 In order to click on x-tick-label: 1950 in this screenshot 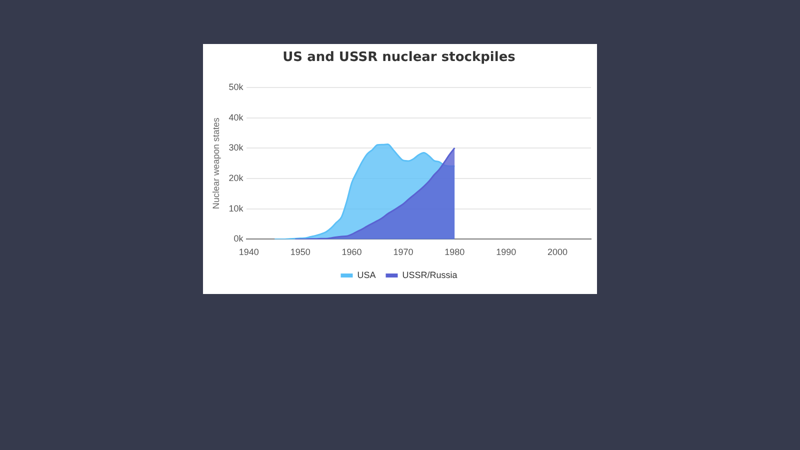, I will do `click(300, 252)`.